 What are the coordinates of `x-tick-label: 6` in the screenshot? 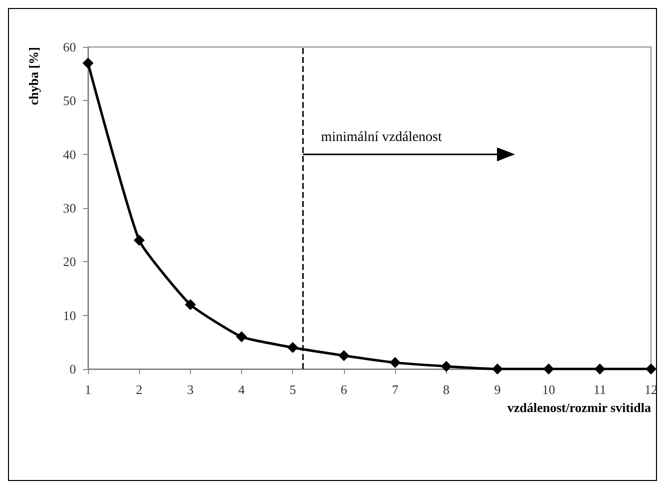 It's located at (344, 389).